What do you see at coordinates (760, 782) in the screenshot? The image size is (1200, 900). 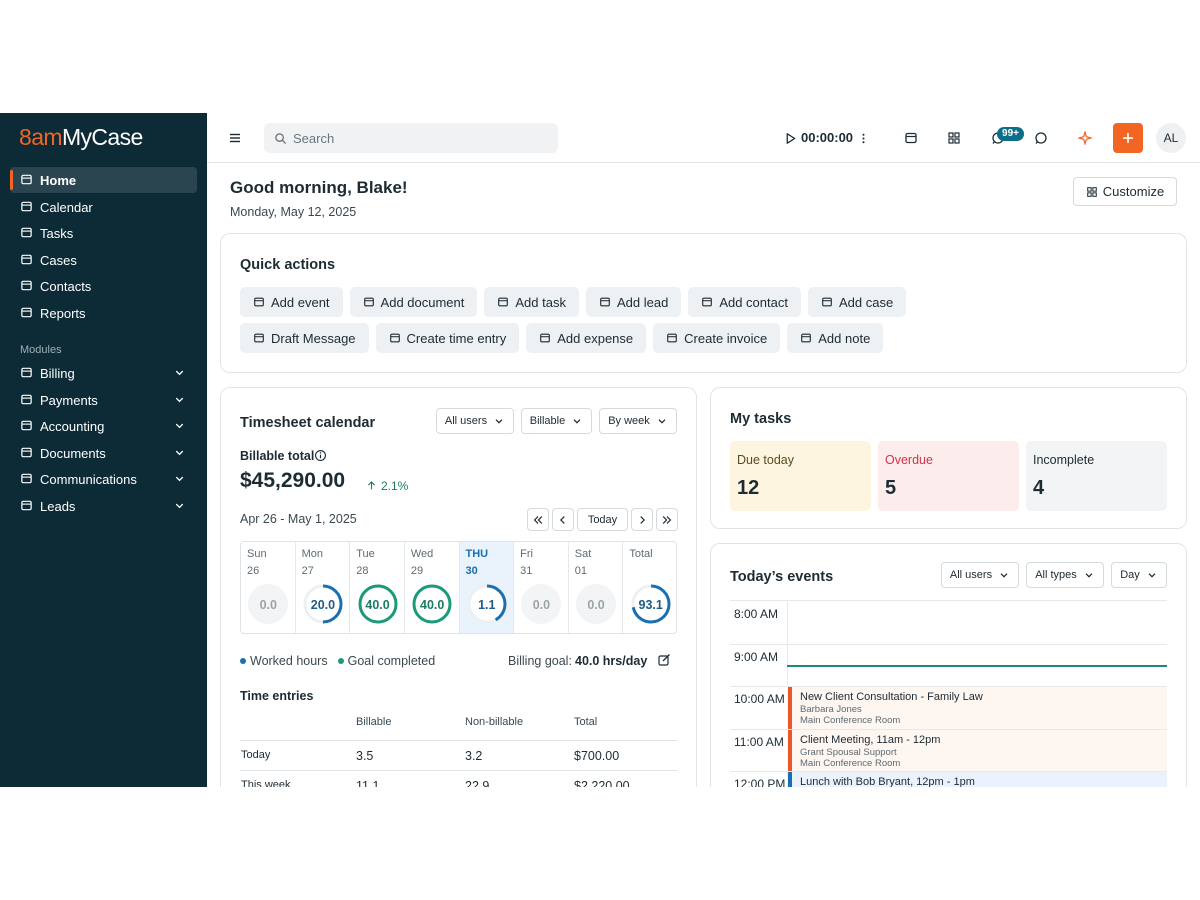 I see `time-label: 12:00 PM` at bounding box center [760, 782].